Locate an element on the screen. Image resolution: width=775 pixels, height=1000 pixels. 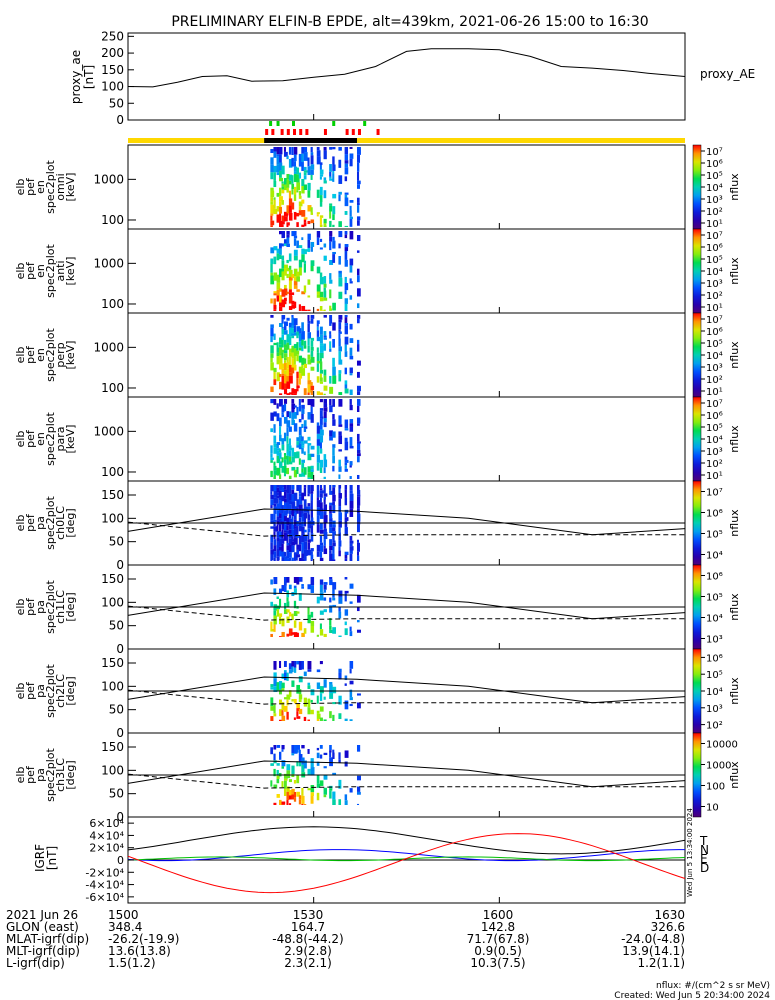
proxy-ae-ytick-label: 50 is located at coordinates (116, 103).